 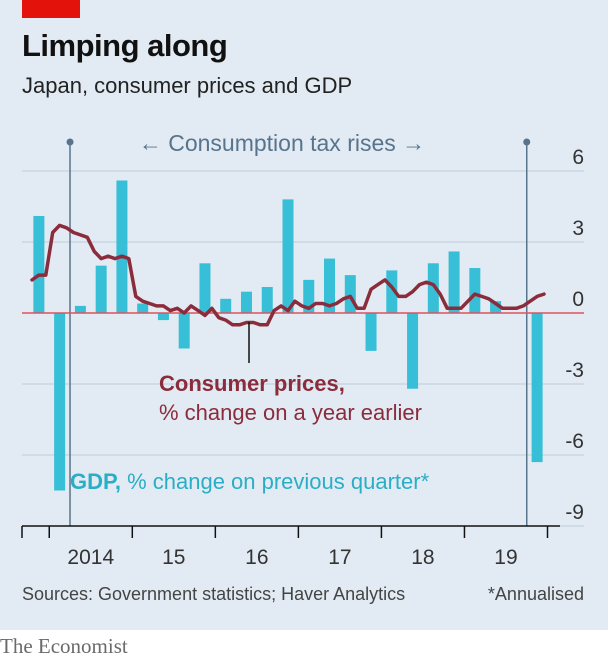 What do you see at coordinates (187, 85) in the screenshot?
I see `chart-subtitle: Japan, consumer prices and GDP` at bounding box center [187, 85].